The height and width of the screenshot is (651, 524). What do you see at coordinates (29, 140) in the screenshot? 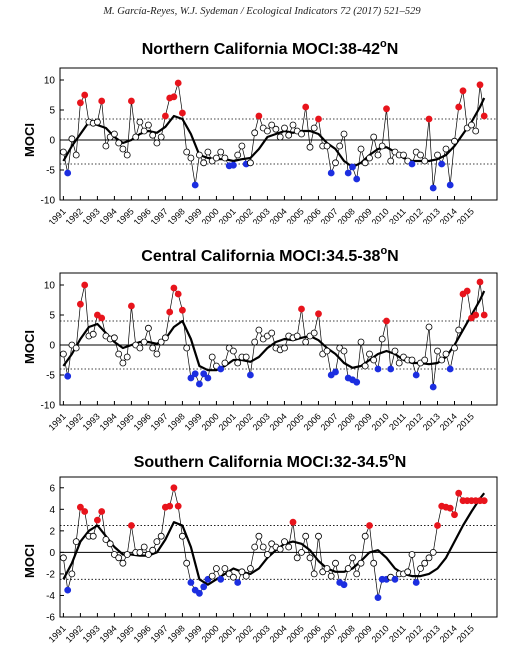
I see `y-axis-label: MOCI` at bounding box center [29, 140].